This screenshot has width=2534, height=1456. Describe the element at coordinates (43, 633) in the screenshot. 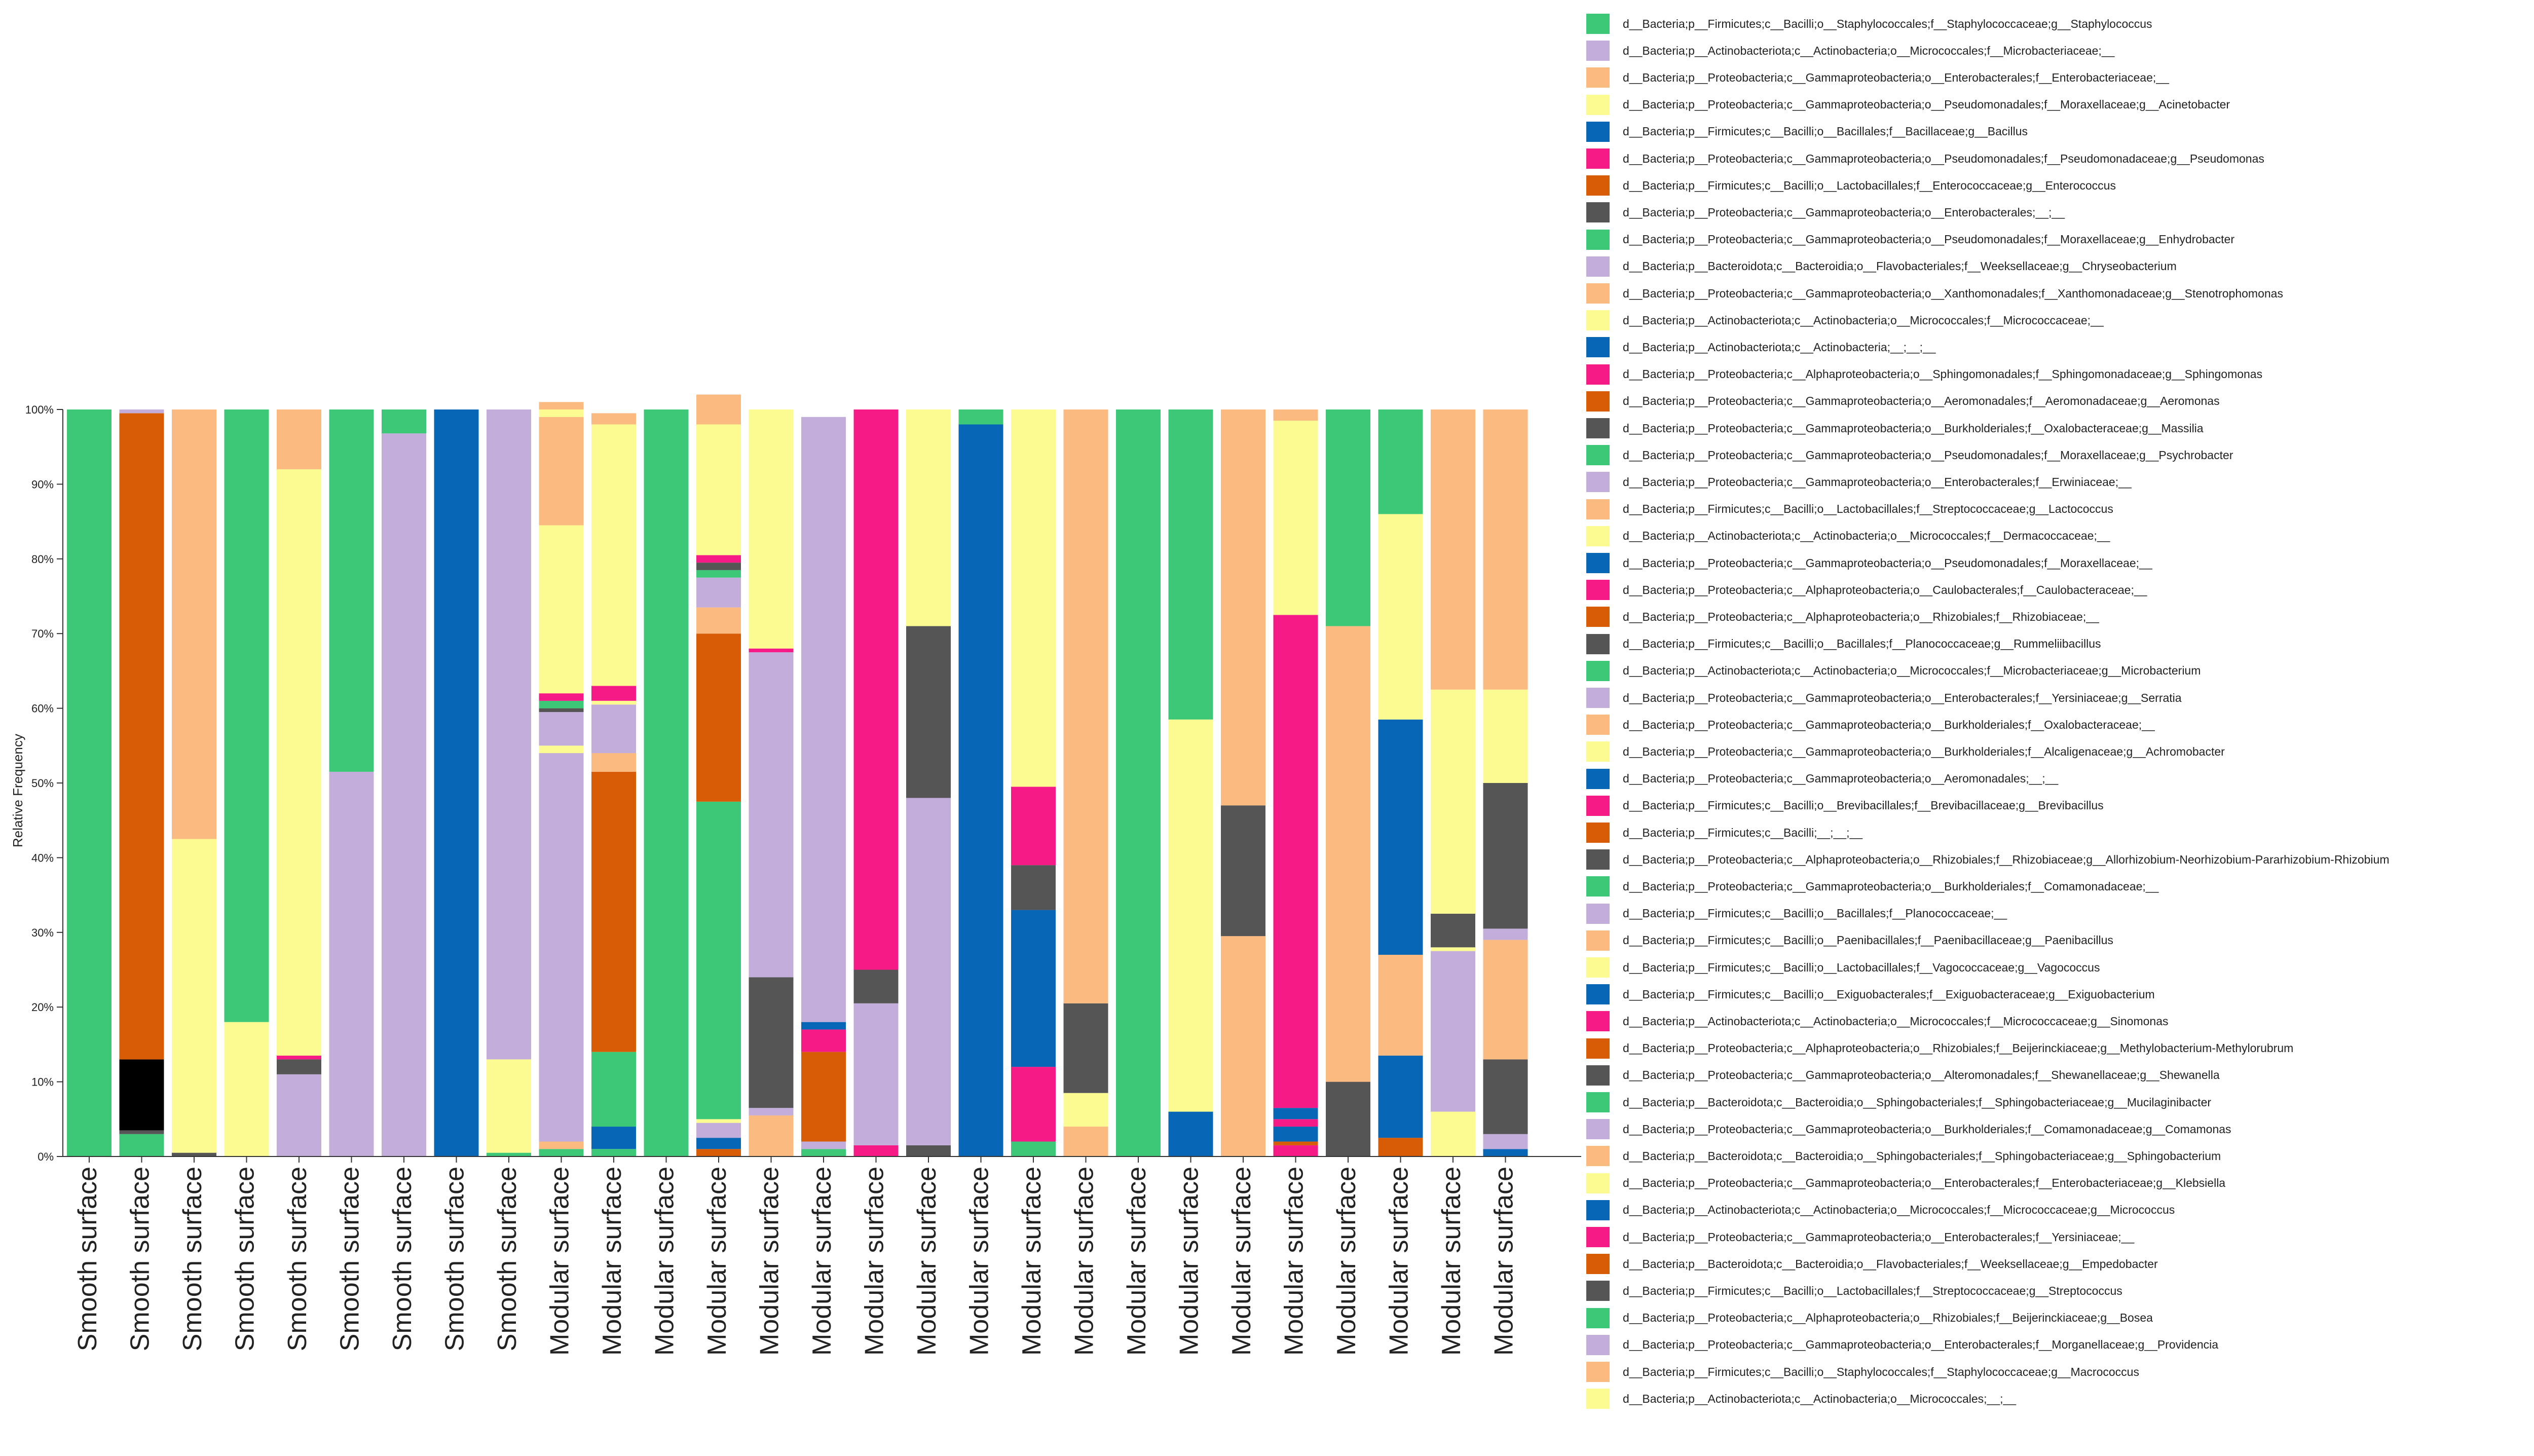

I see `y-tick-label: 70%` at that location.